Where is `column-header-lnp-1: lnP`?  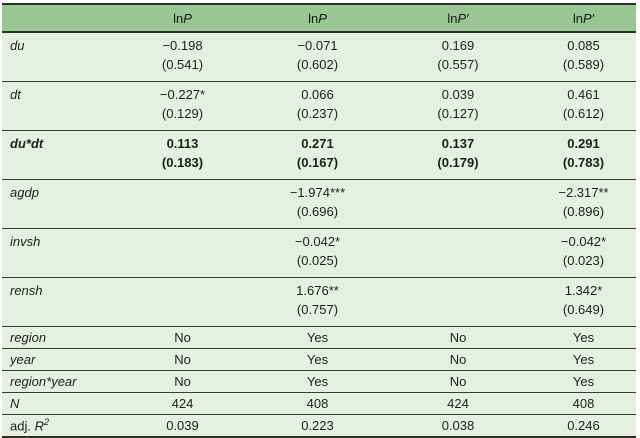 column-header-lnp-1: lnP is located at coordinates (182, 18).